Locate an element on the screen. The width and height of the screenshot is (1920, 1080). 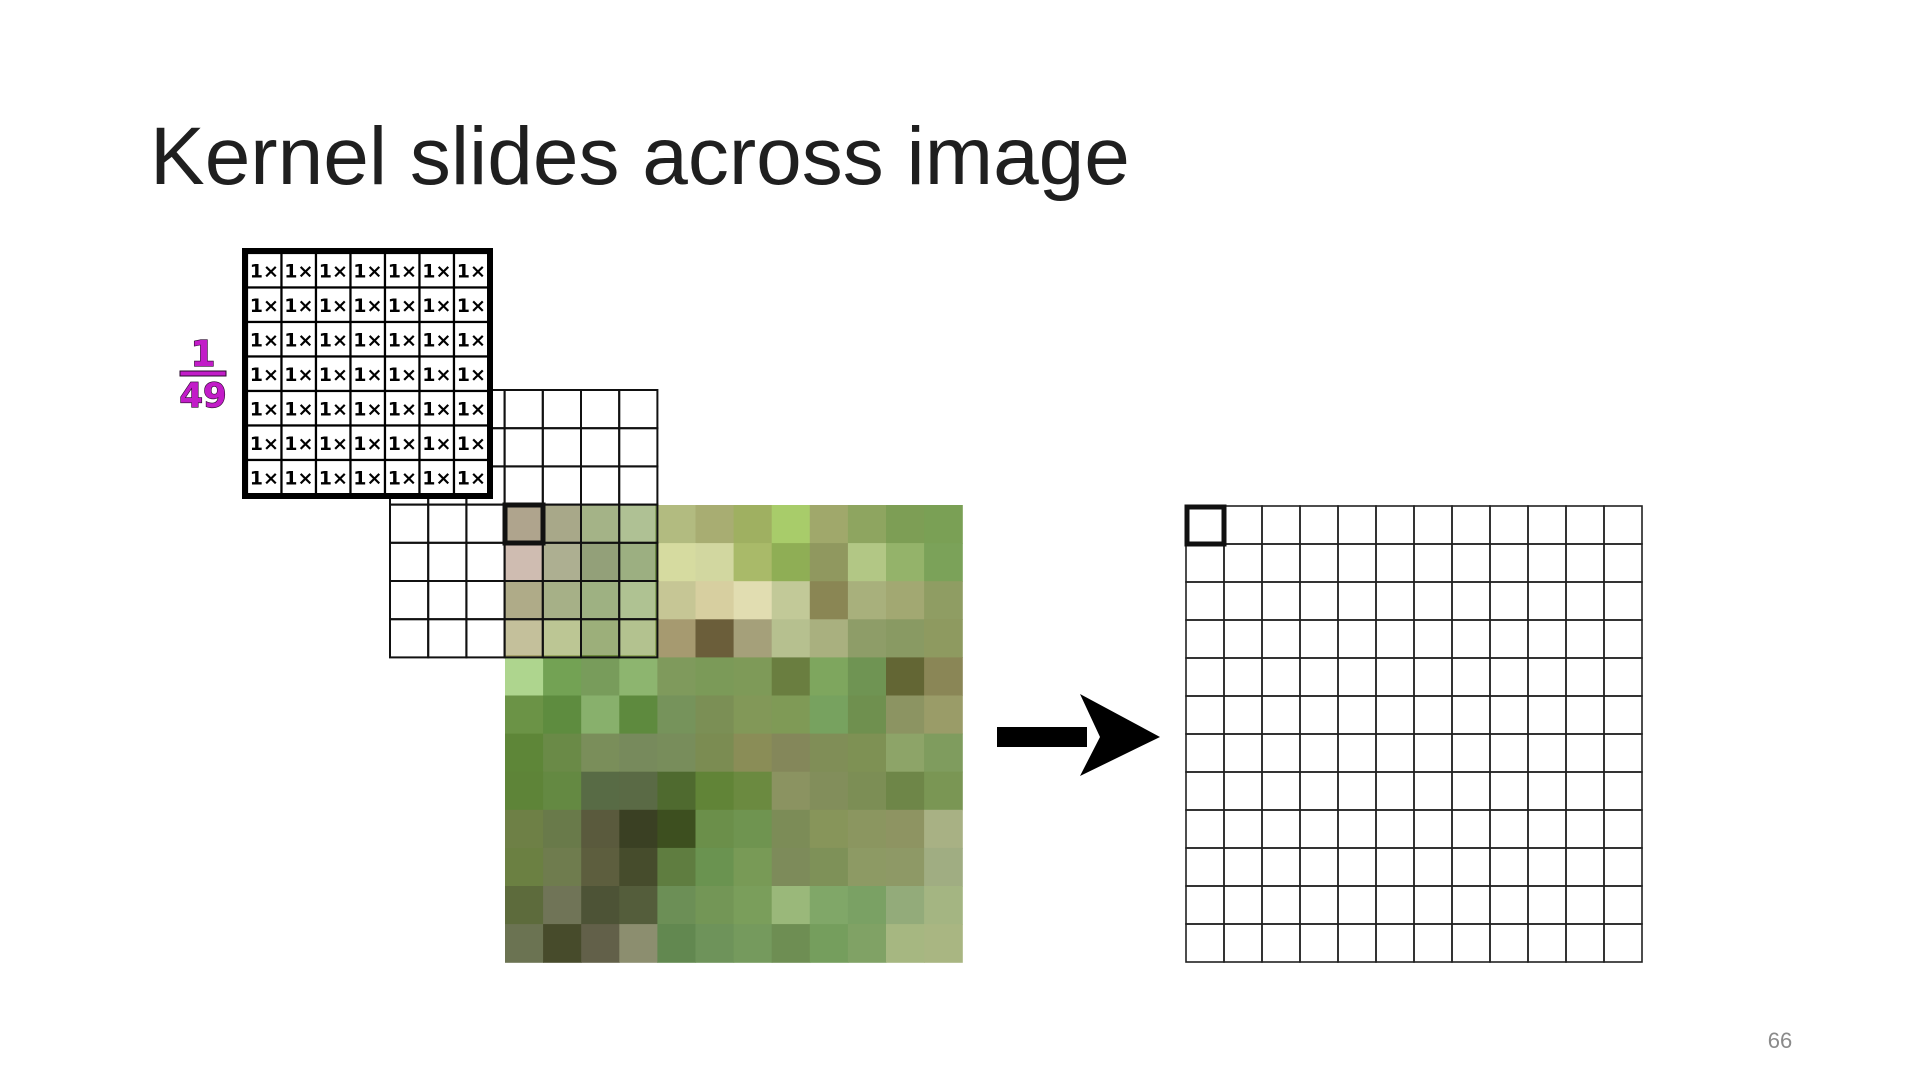
input-image is located at coordinates (734, 734).